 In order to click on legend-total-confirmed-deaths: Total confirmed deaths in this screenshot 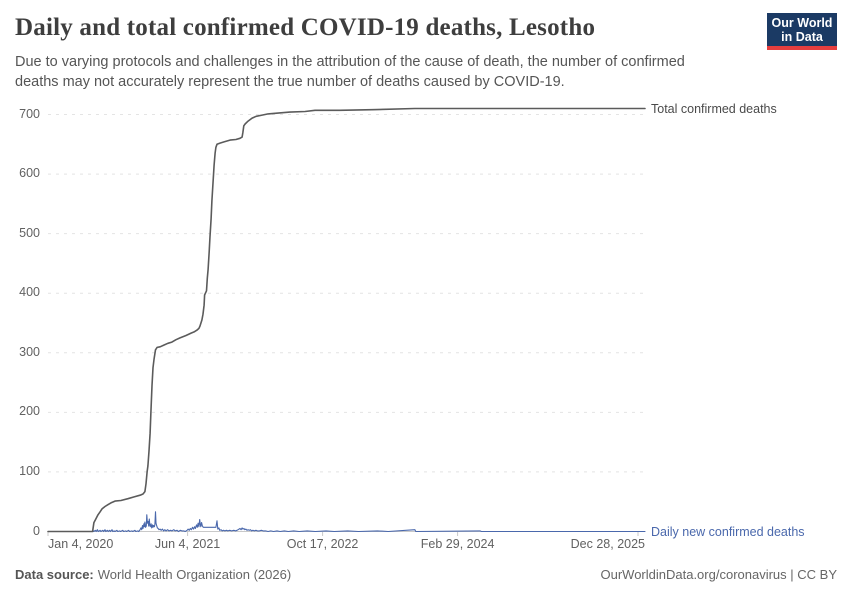, I will do `click(714, 108)`.